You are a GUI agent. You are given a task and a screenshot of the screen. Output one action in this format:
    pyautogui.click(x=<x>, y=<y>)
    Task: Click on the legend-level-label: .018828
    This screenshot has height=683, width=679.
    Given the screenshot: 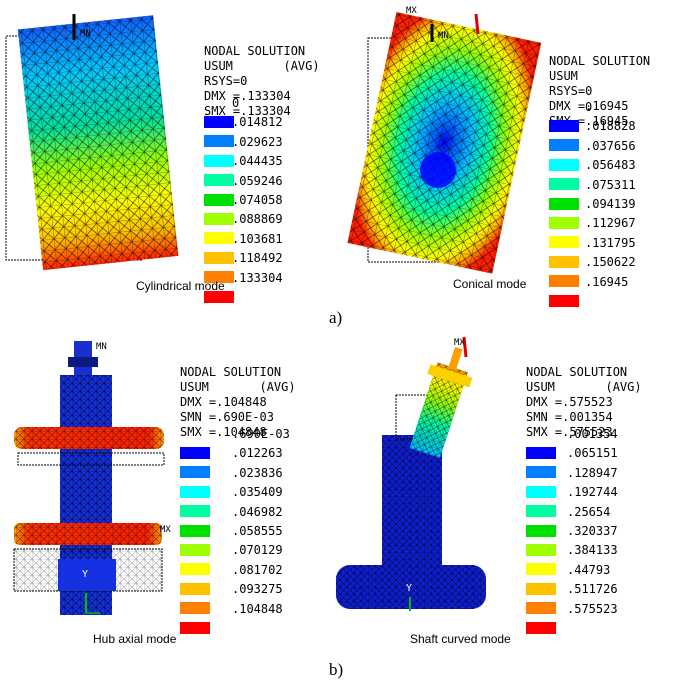 What is the action you would take?
    pyautogui.click(x=610, y=126)
    